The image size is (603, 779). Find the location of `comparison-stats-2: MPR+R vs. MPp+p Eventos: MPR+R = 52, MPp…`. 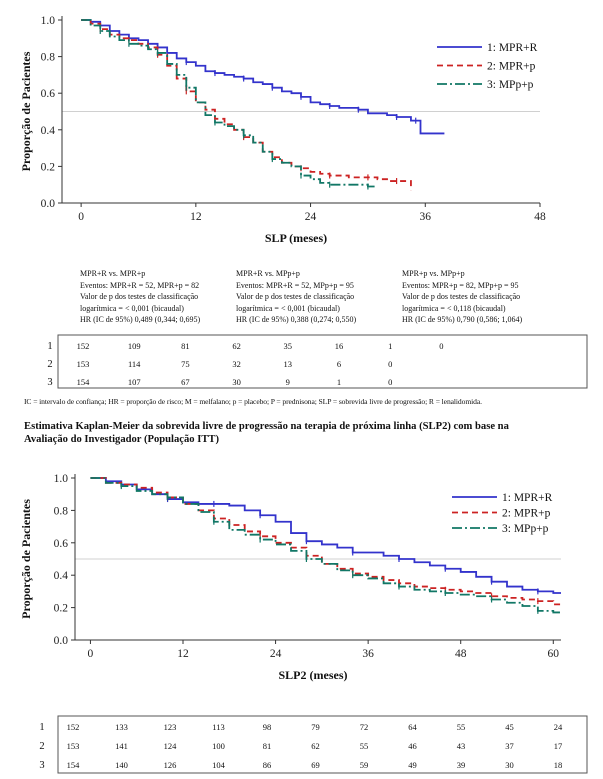

comparison-stats-2: MPR+R vs. MPp+p Eventos: MPR+R = 52, MPp… is located at coordinates (296, 297).